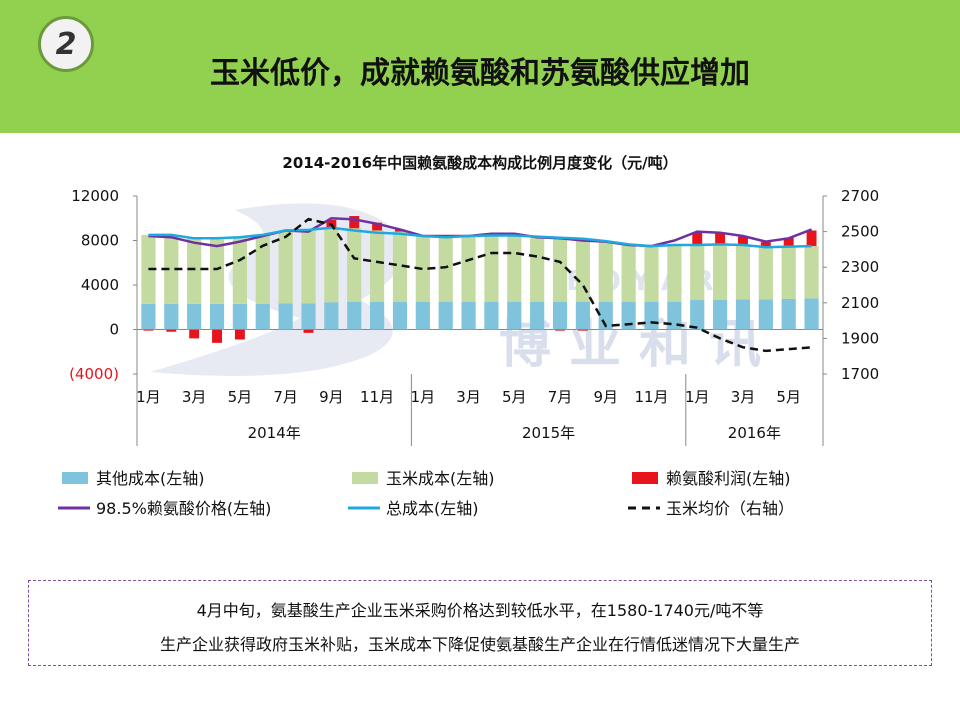  I want to click on watermark-logo-shape, so click(276, 289).